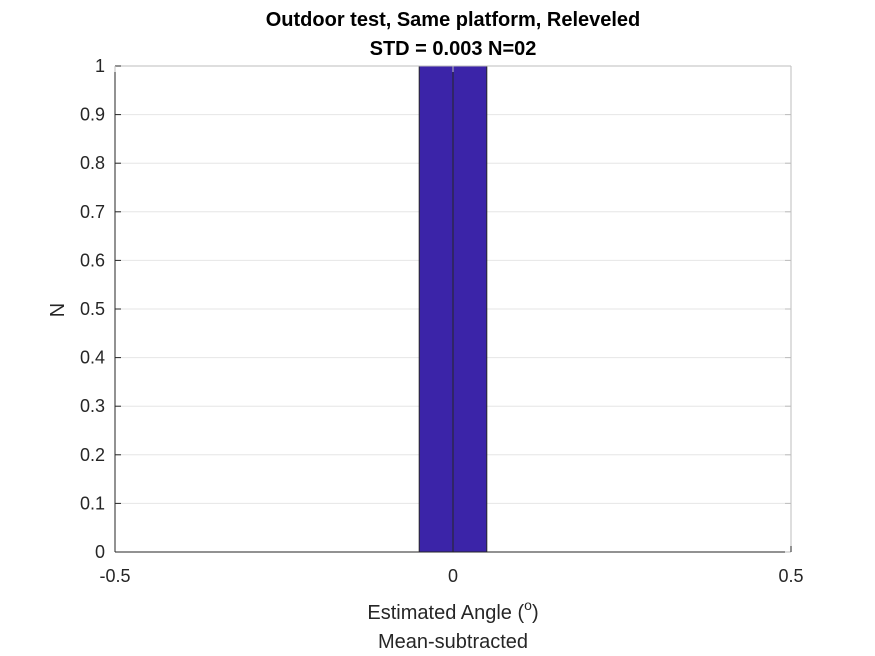 The image size is (875, 656). What do you see at coordinates (92, 406) in the screenshot?
I see `y-tick-label: 0.3` at bounding box center [92, 406].